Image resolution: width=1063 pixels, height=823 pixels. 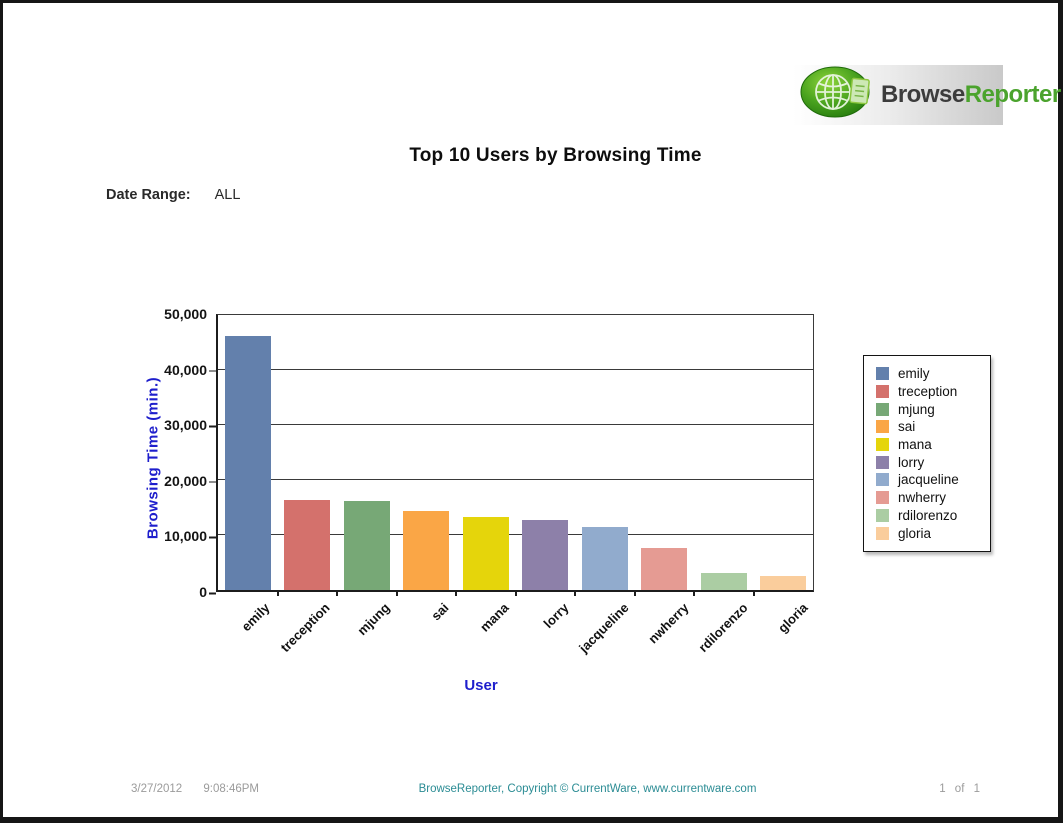 I want to click on ytick-0: 0, so click(x=203, y=592).